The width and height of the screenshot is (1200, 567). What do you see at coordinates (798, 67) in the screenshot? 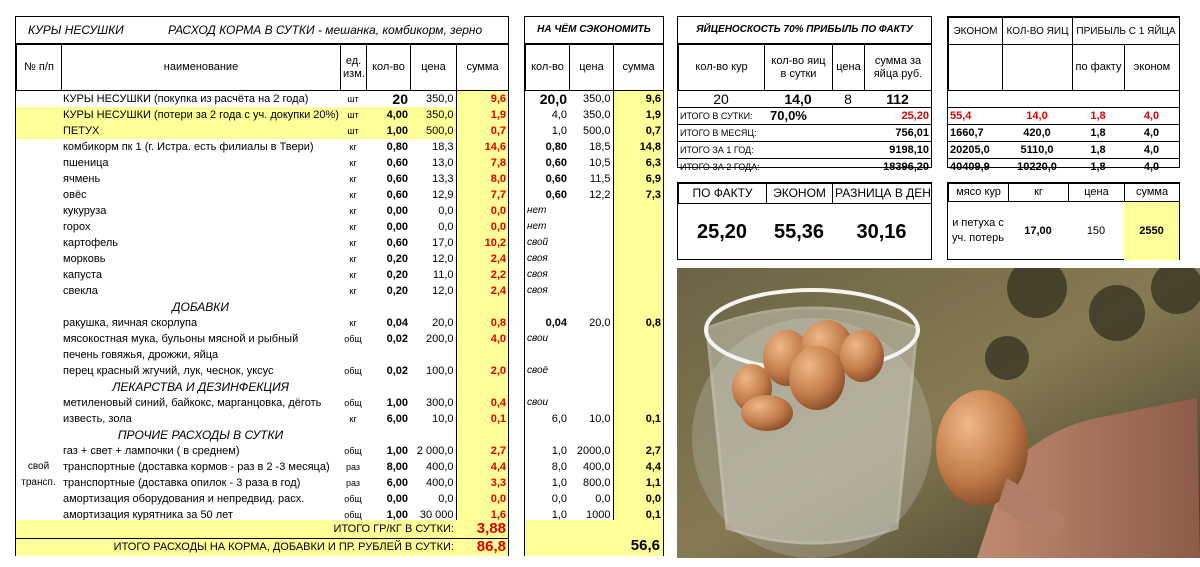
I see `yield-header-eggs: кол-во яиц в сутки` at bounding box center [798, 67].